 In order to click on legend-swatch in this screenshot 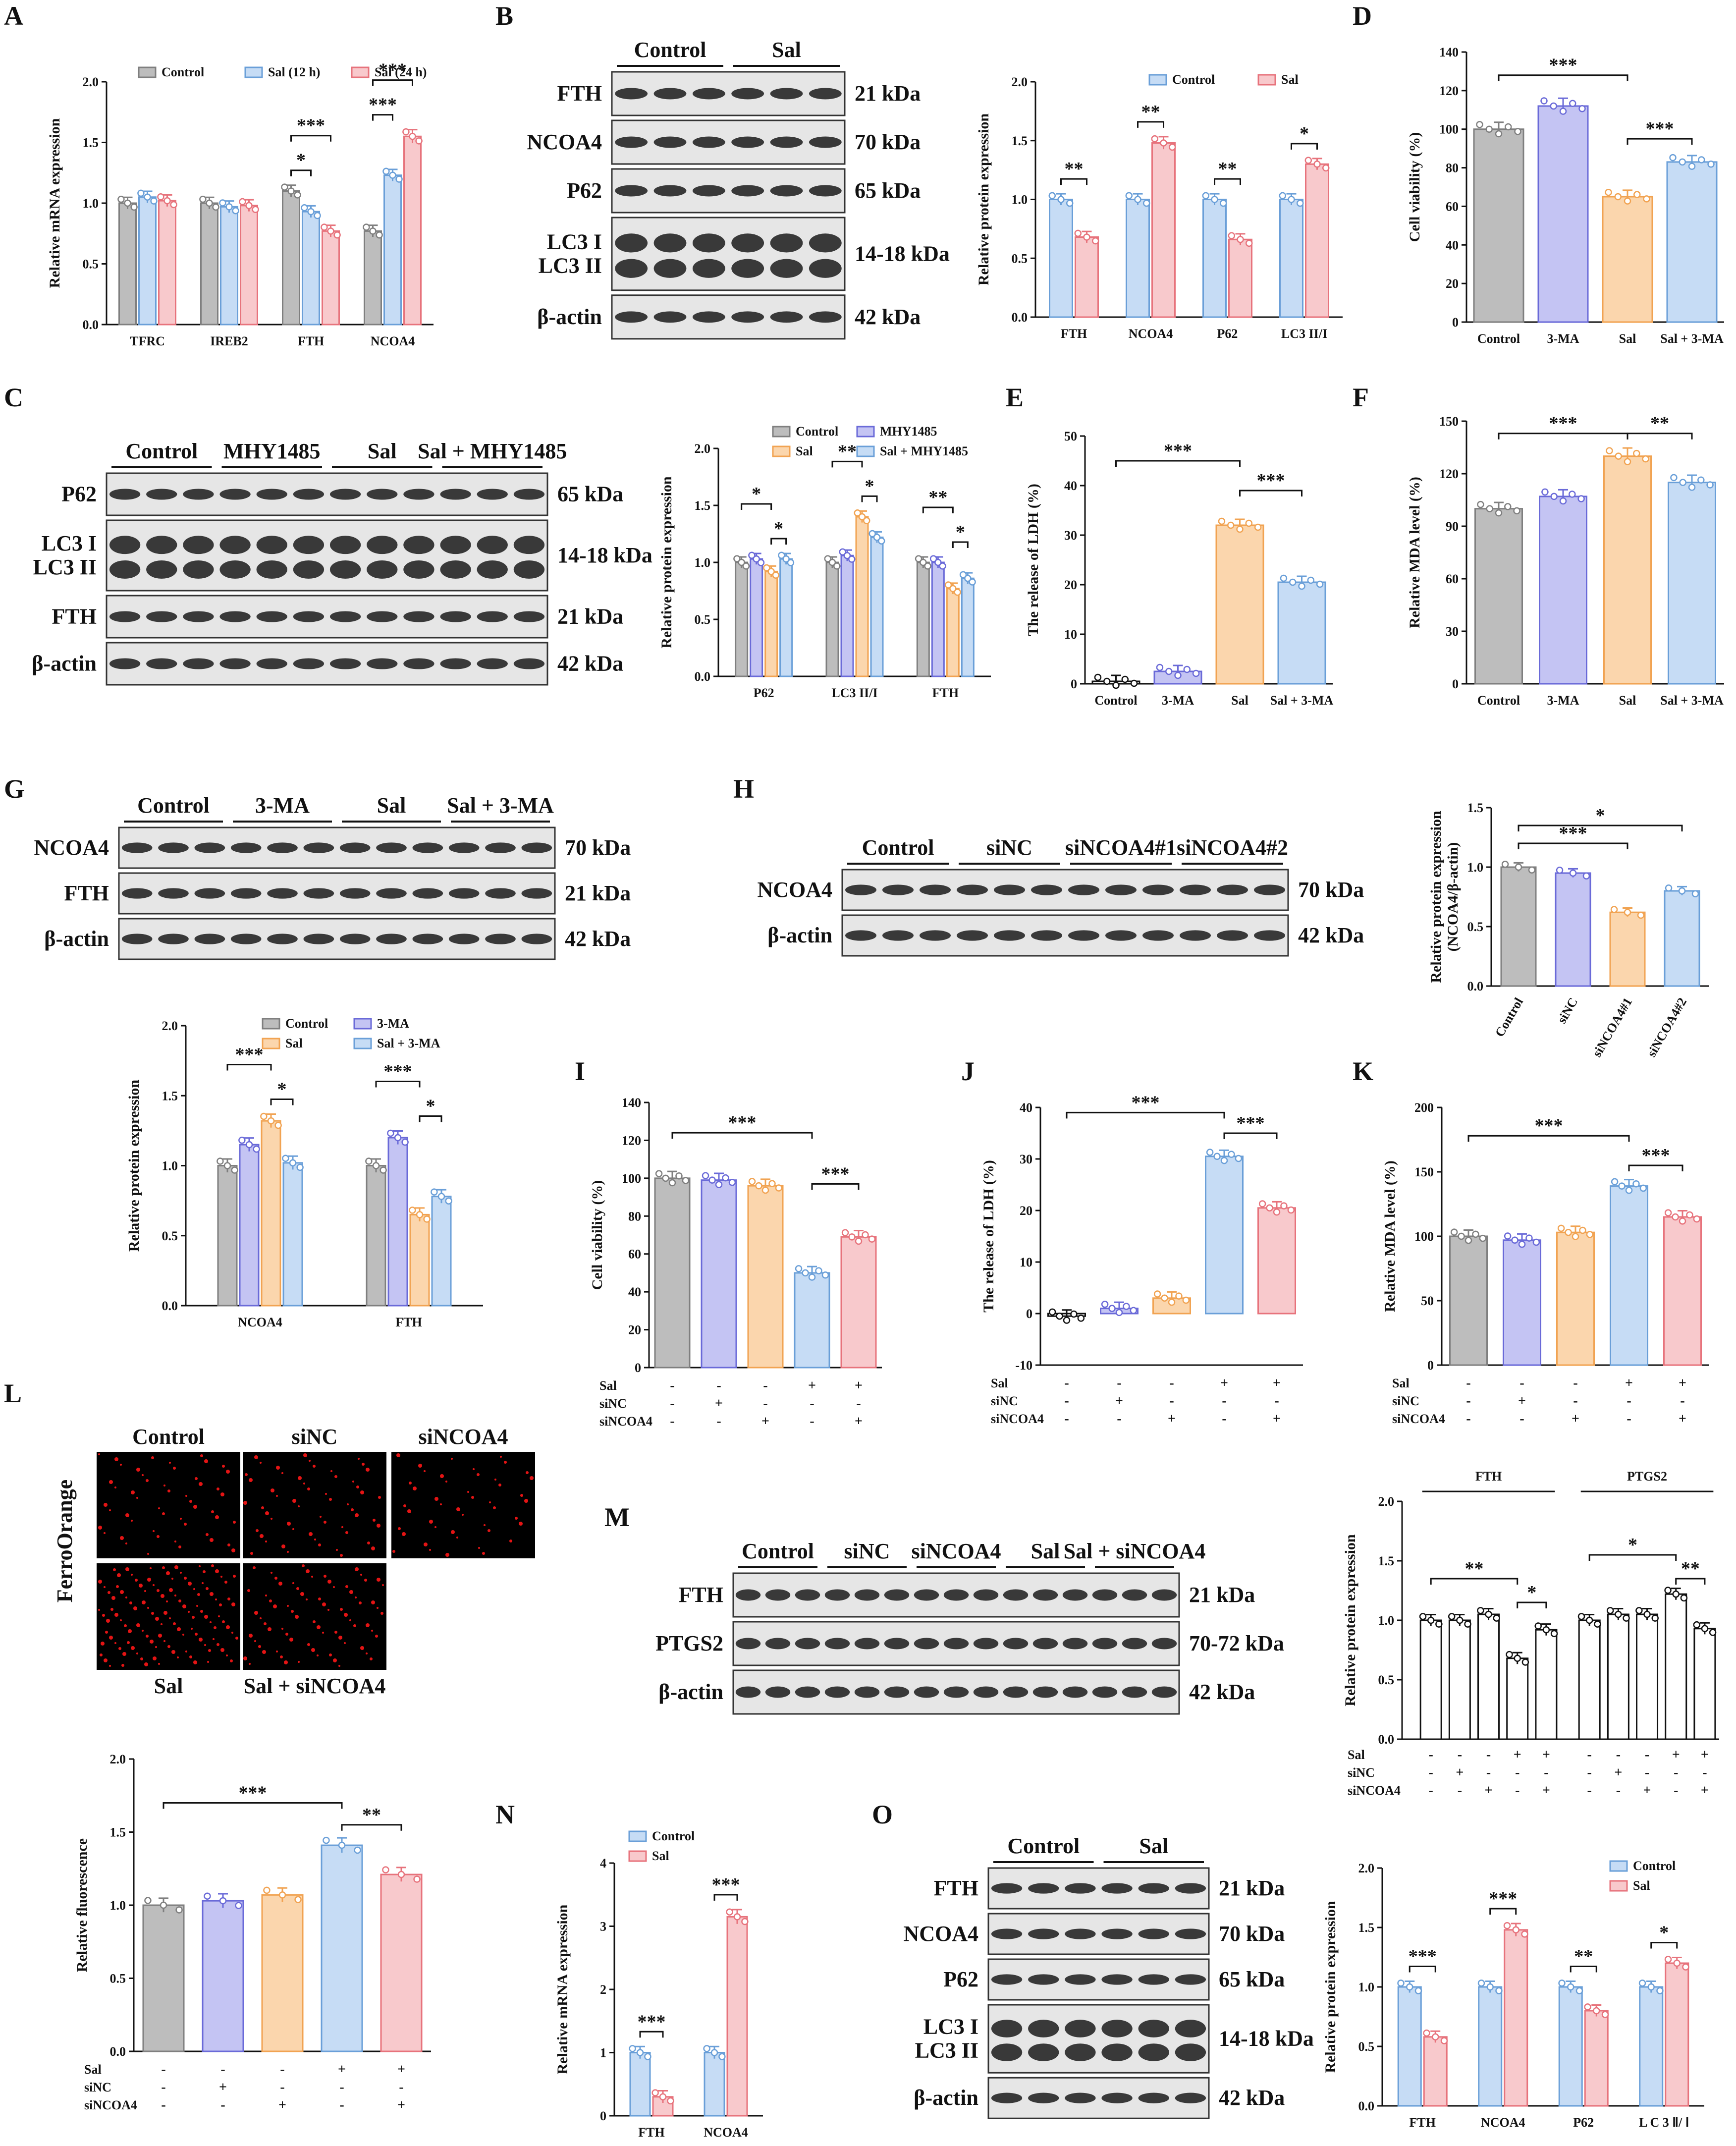, I will do `click(865, 451)`.